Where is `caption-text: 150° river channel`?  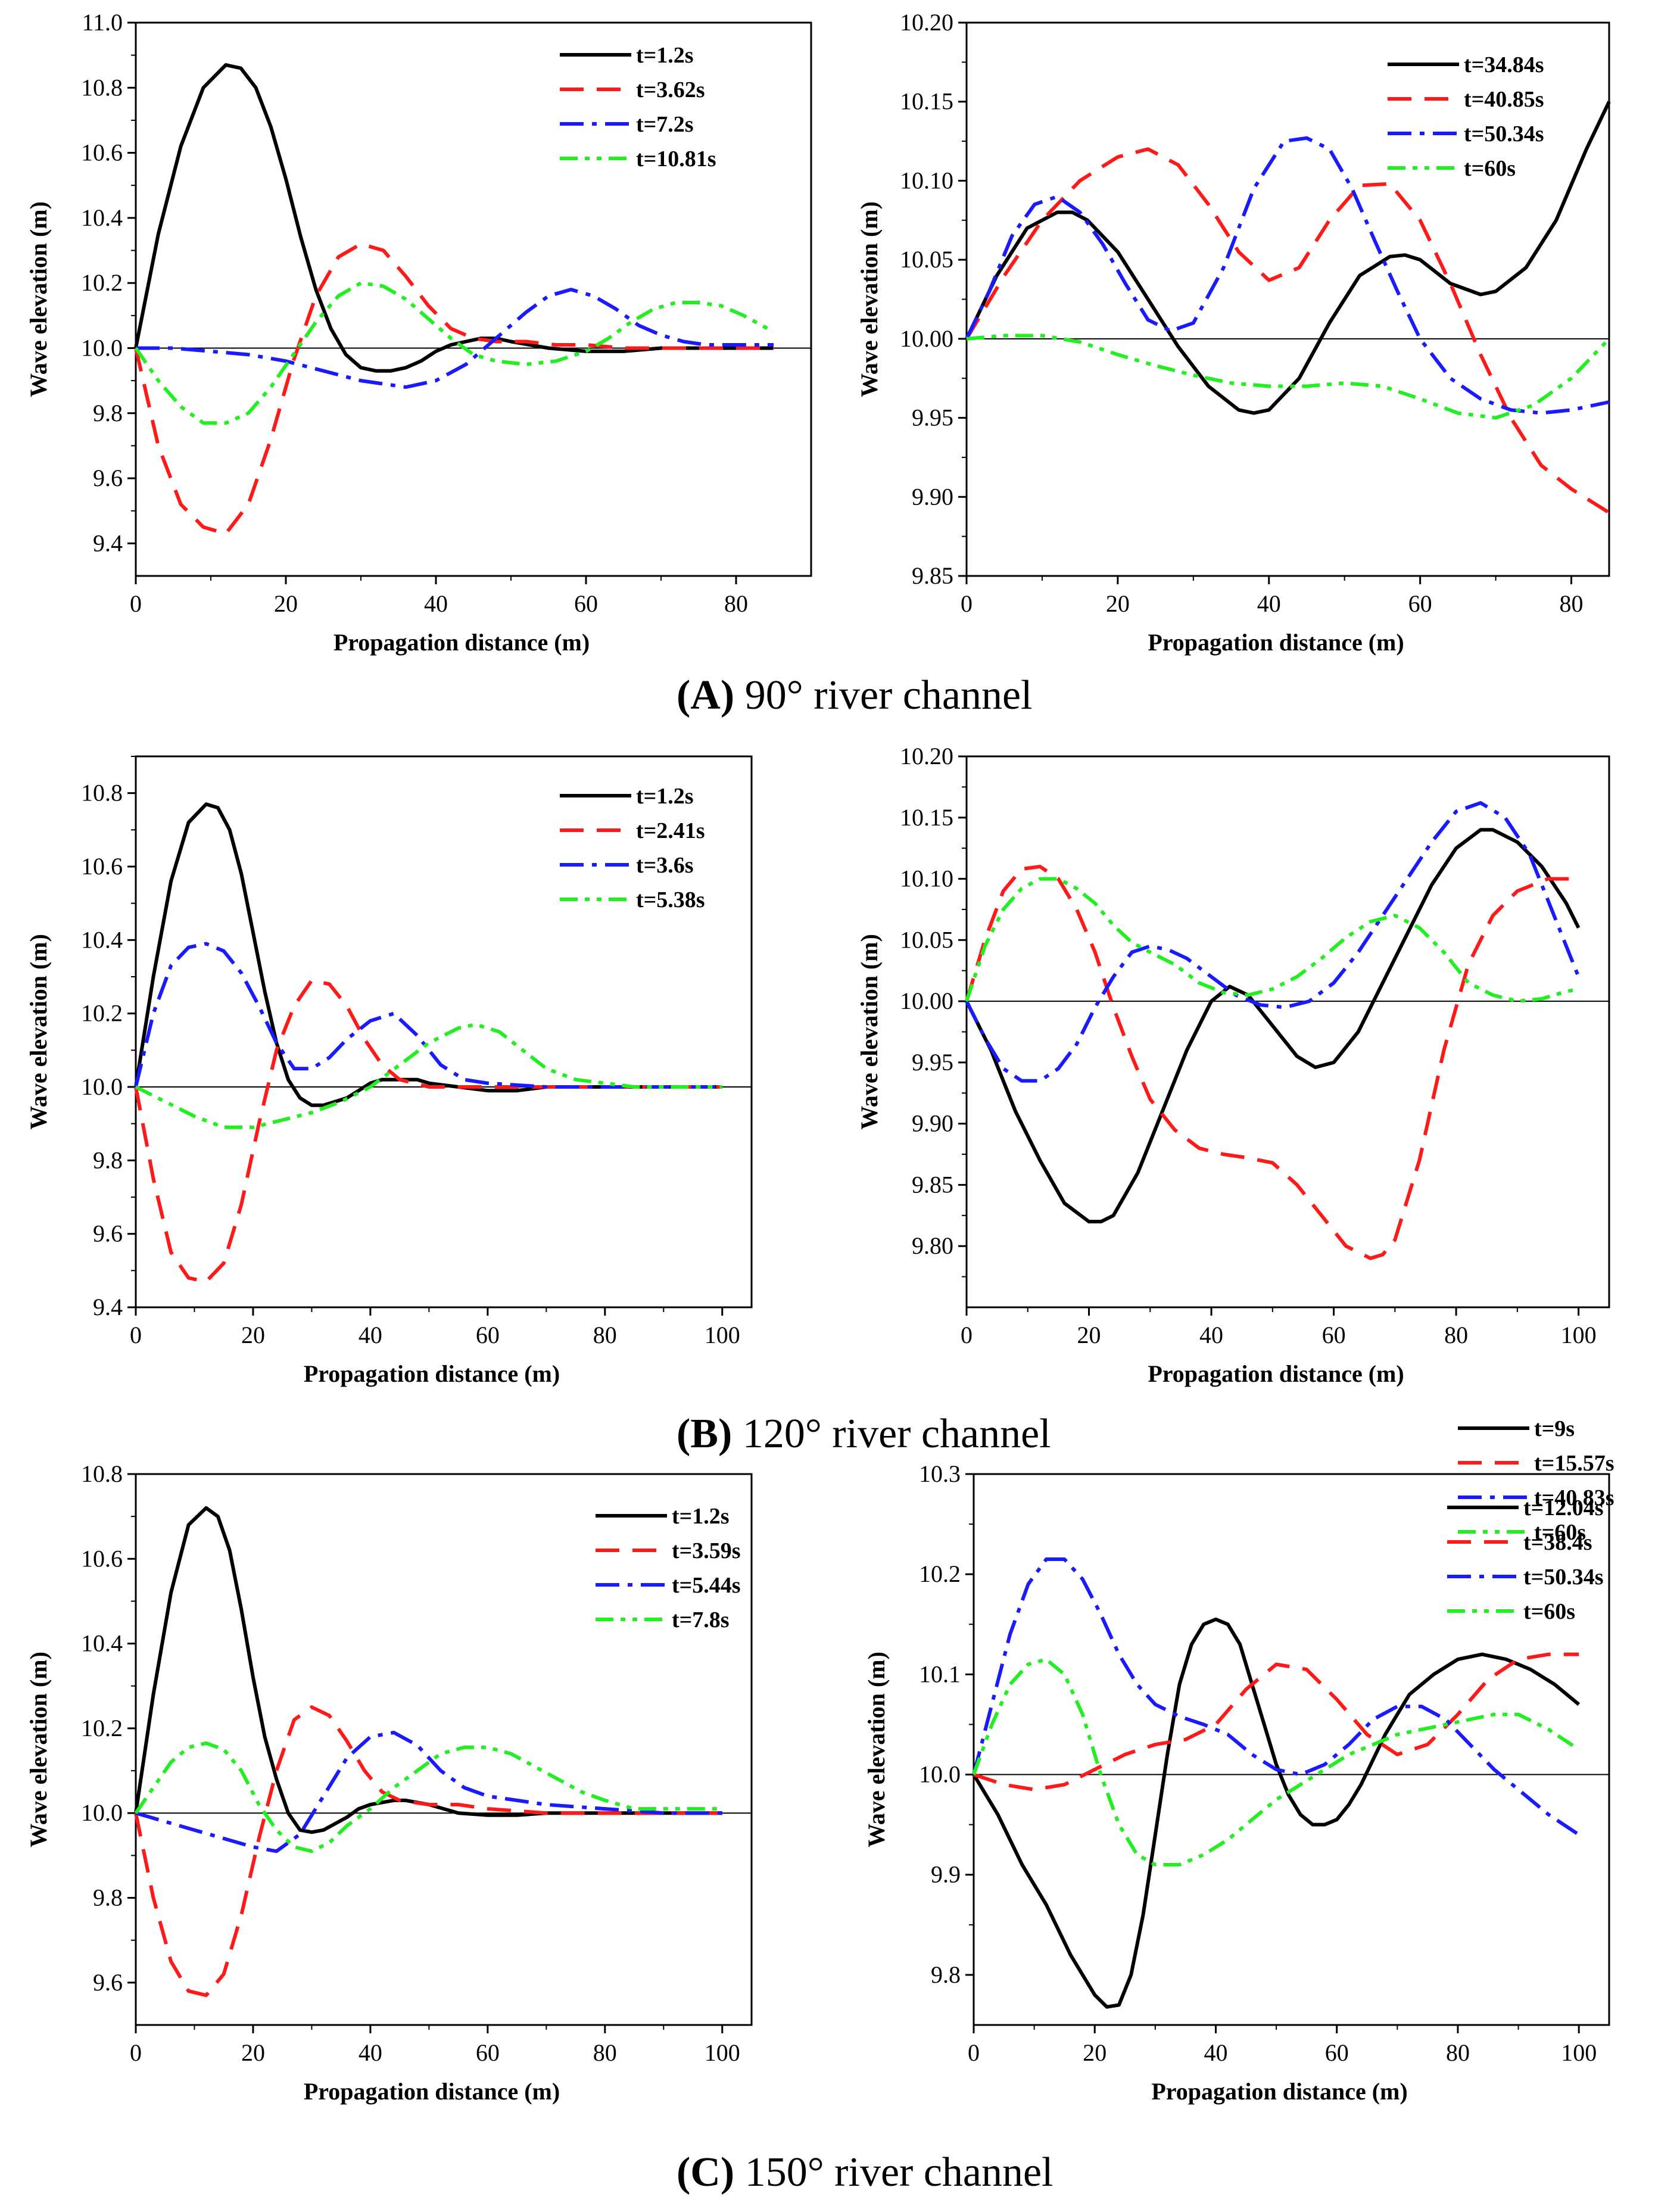
caption-text: 150° river channel is located at coordinates (893, 2172).